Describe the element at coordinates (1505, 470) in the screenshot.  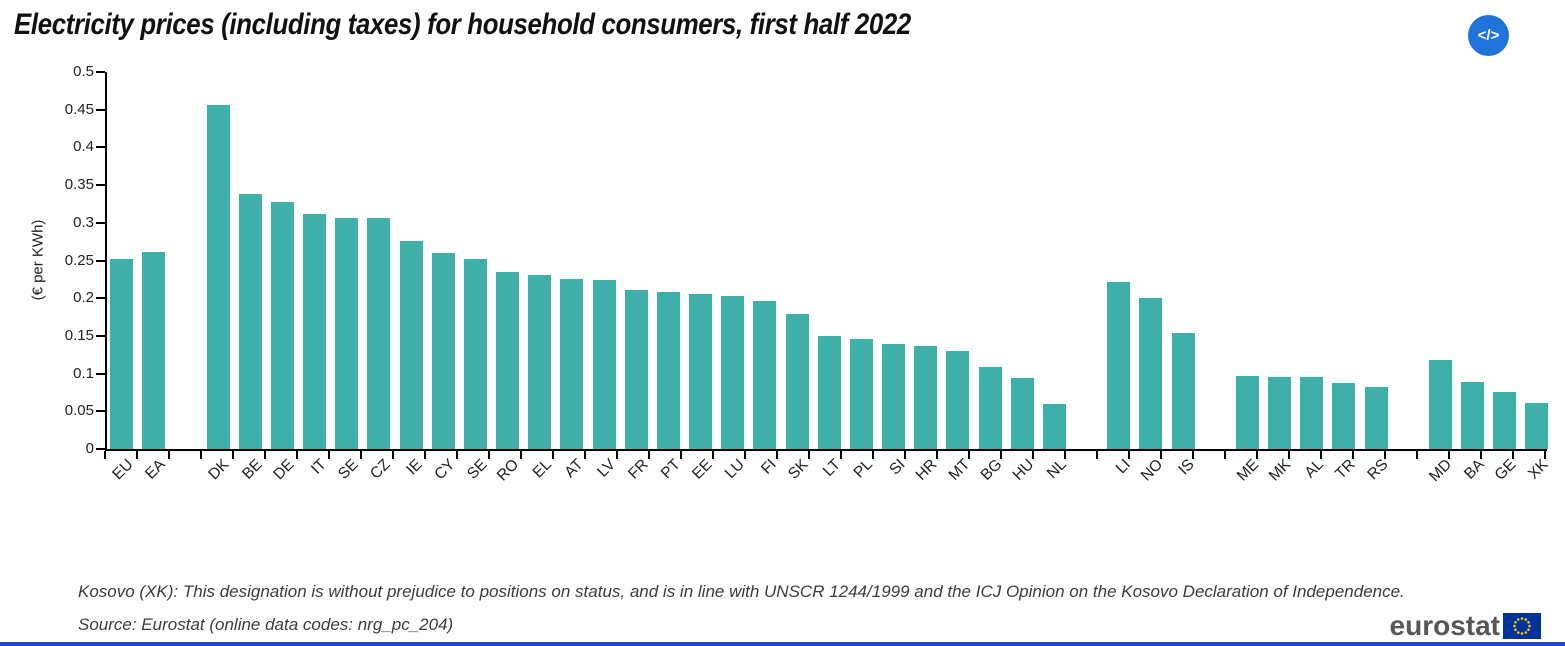
I see `x-axis-label-GE: GE` at that location.